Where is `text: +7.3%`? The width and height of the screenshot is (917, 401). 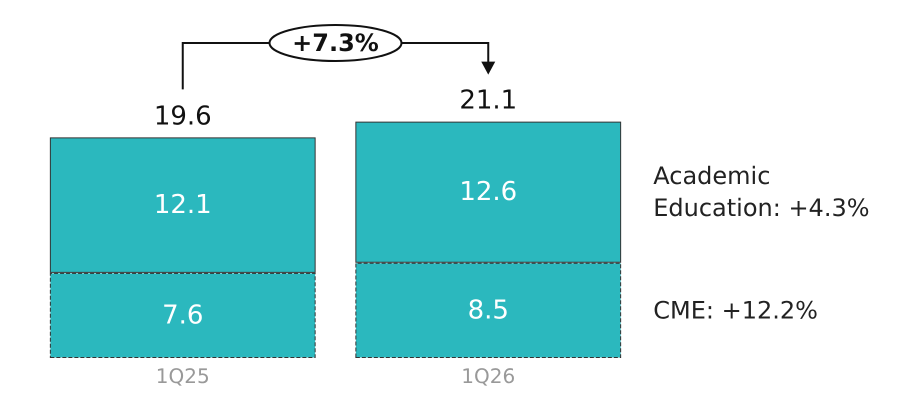 text: +7.3% is located at coordinates (335, 43).